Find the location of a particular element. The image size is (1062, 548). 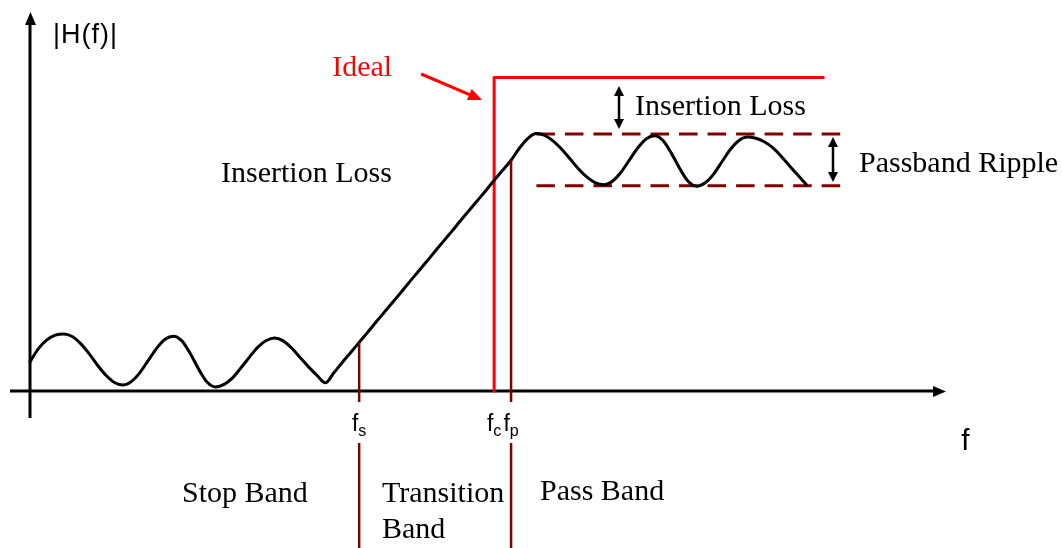

text: Stop Band is located at coordinates (245, 492).